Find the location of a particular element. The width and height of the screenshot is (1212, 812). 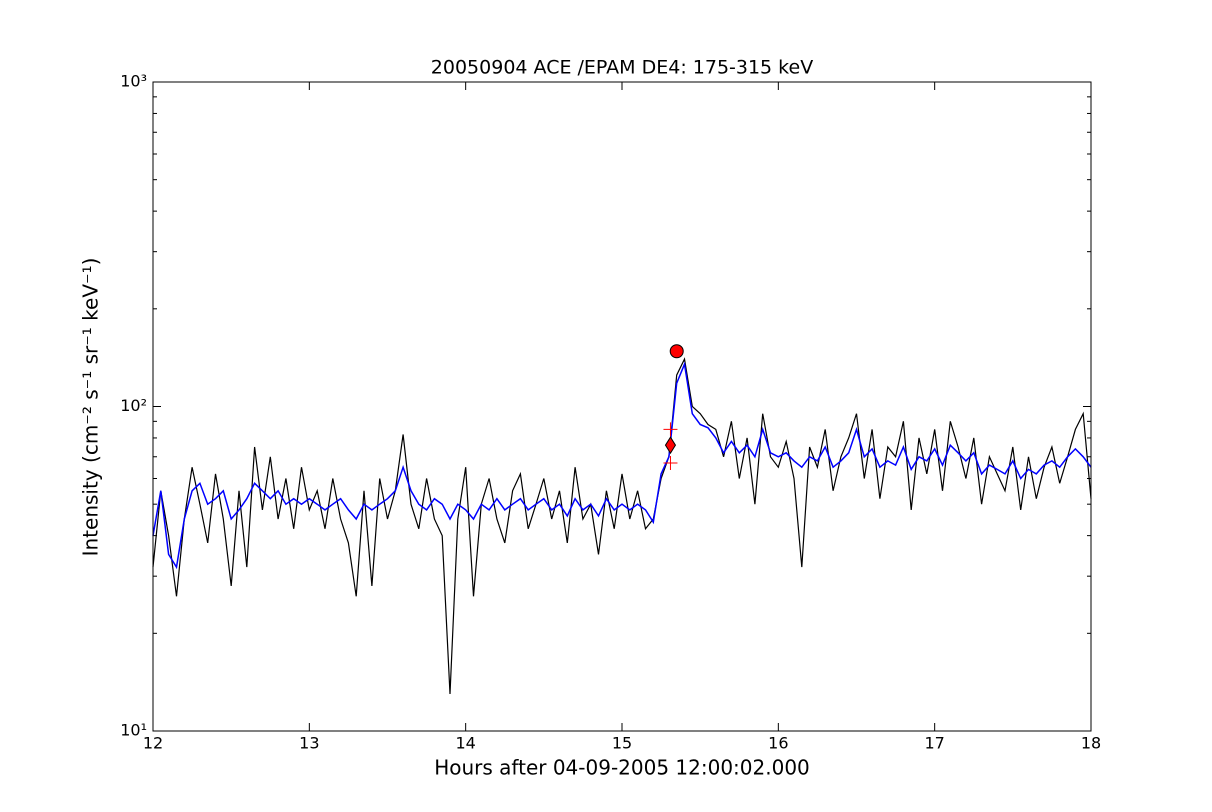

y-tick-label: 10² is located at coordinates (133, 405).